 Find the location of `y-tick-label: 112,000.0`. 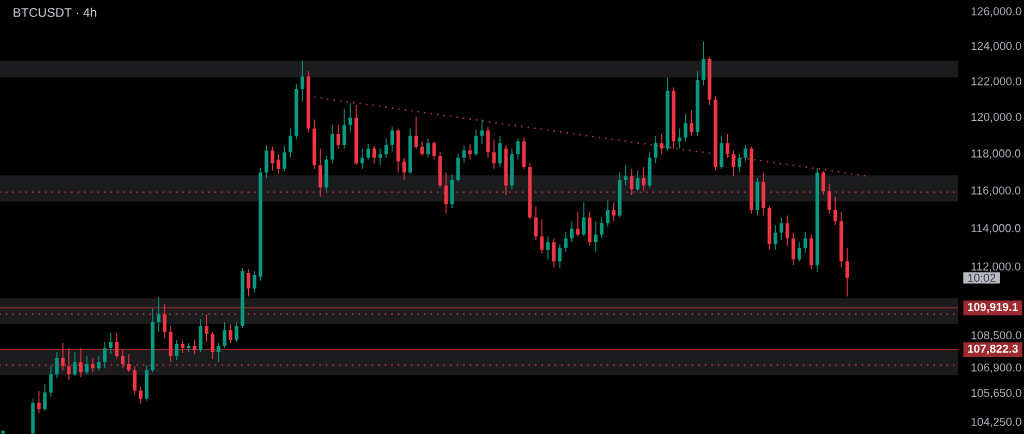

y-tick-label: 112,000.0 is located at coordinates (996, 267).